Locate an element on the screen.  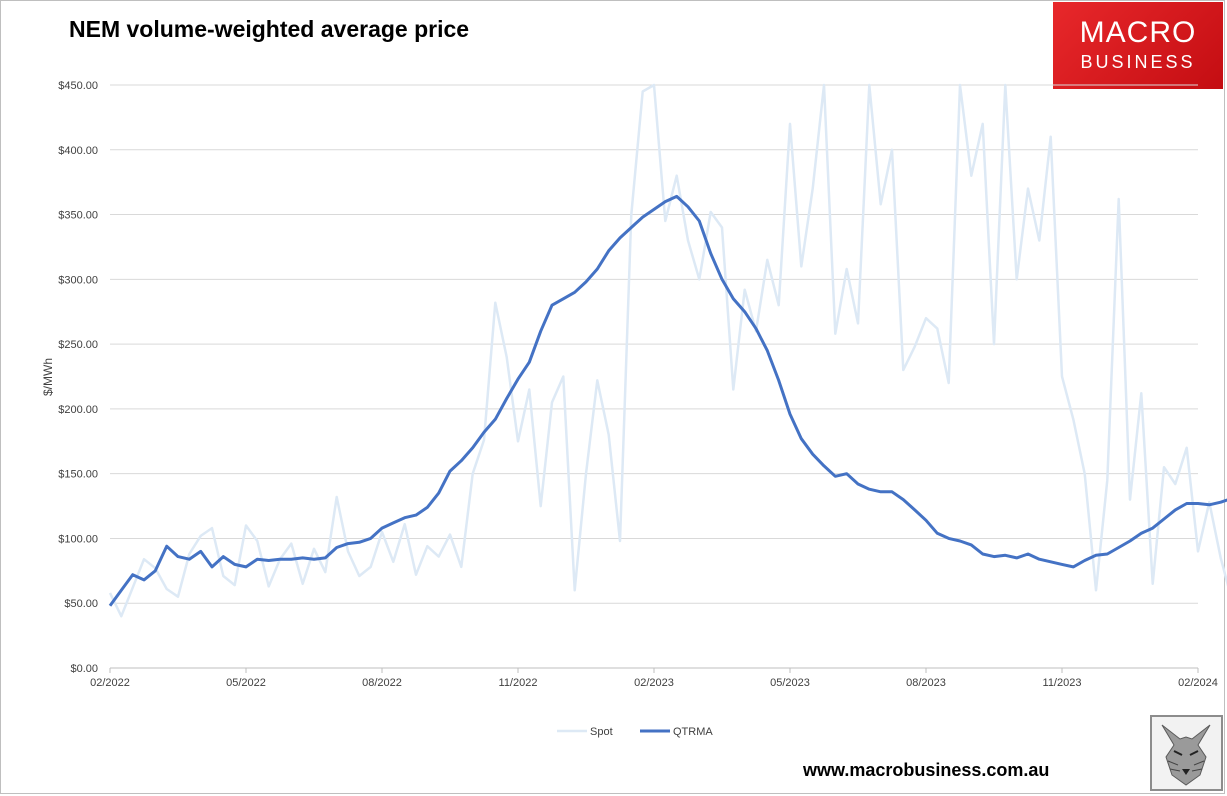
y-tick-label: $400.00 is located at coordinates (78, 151).